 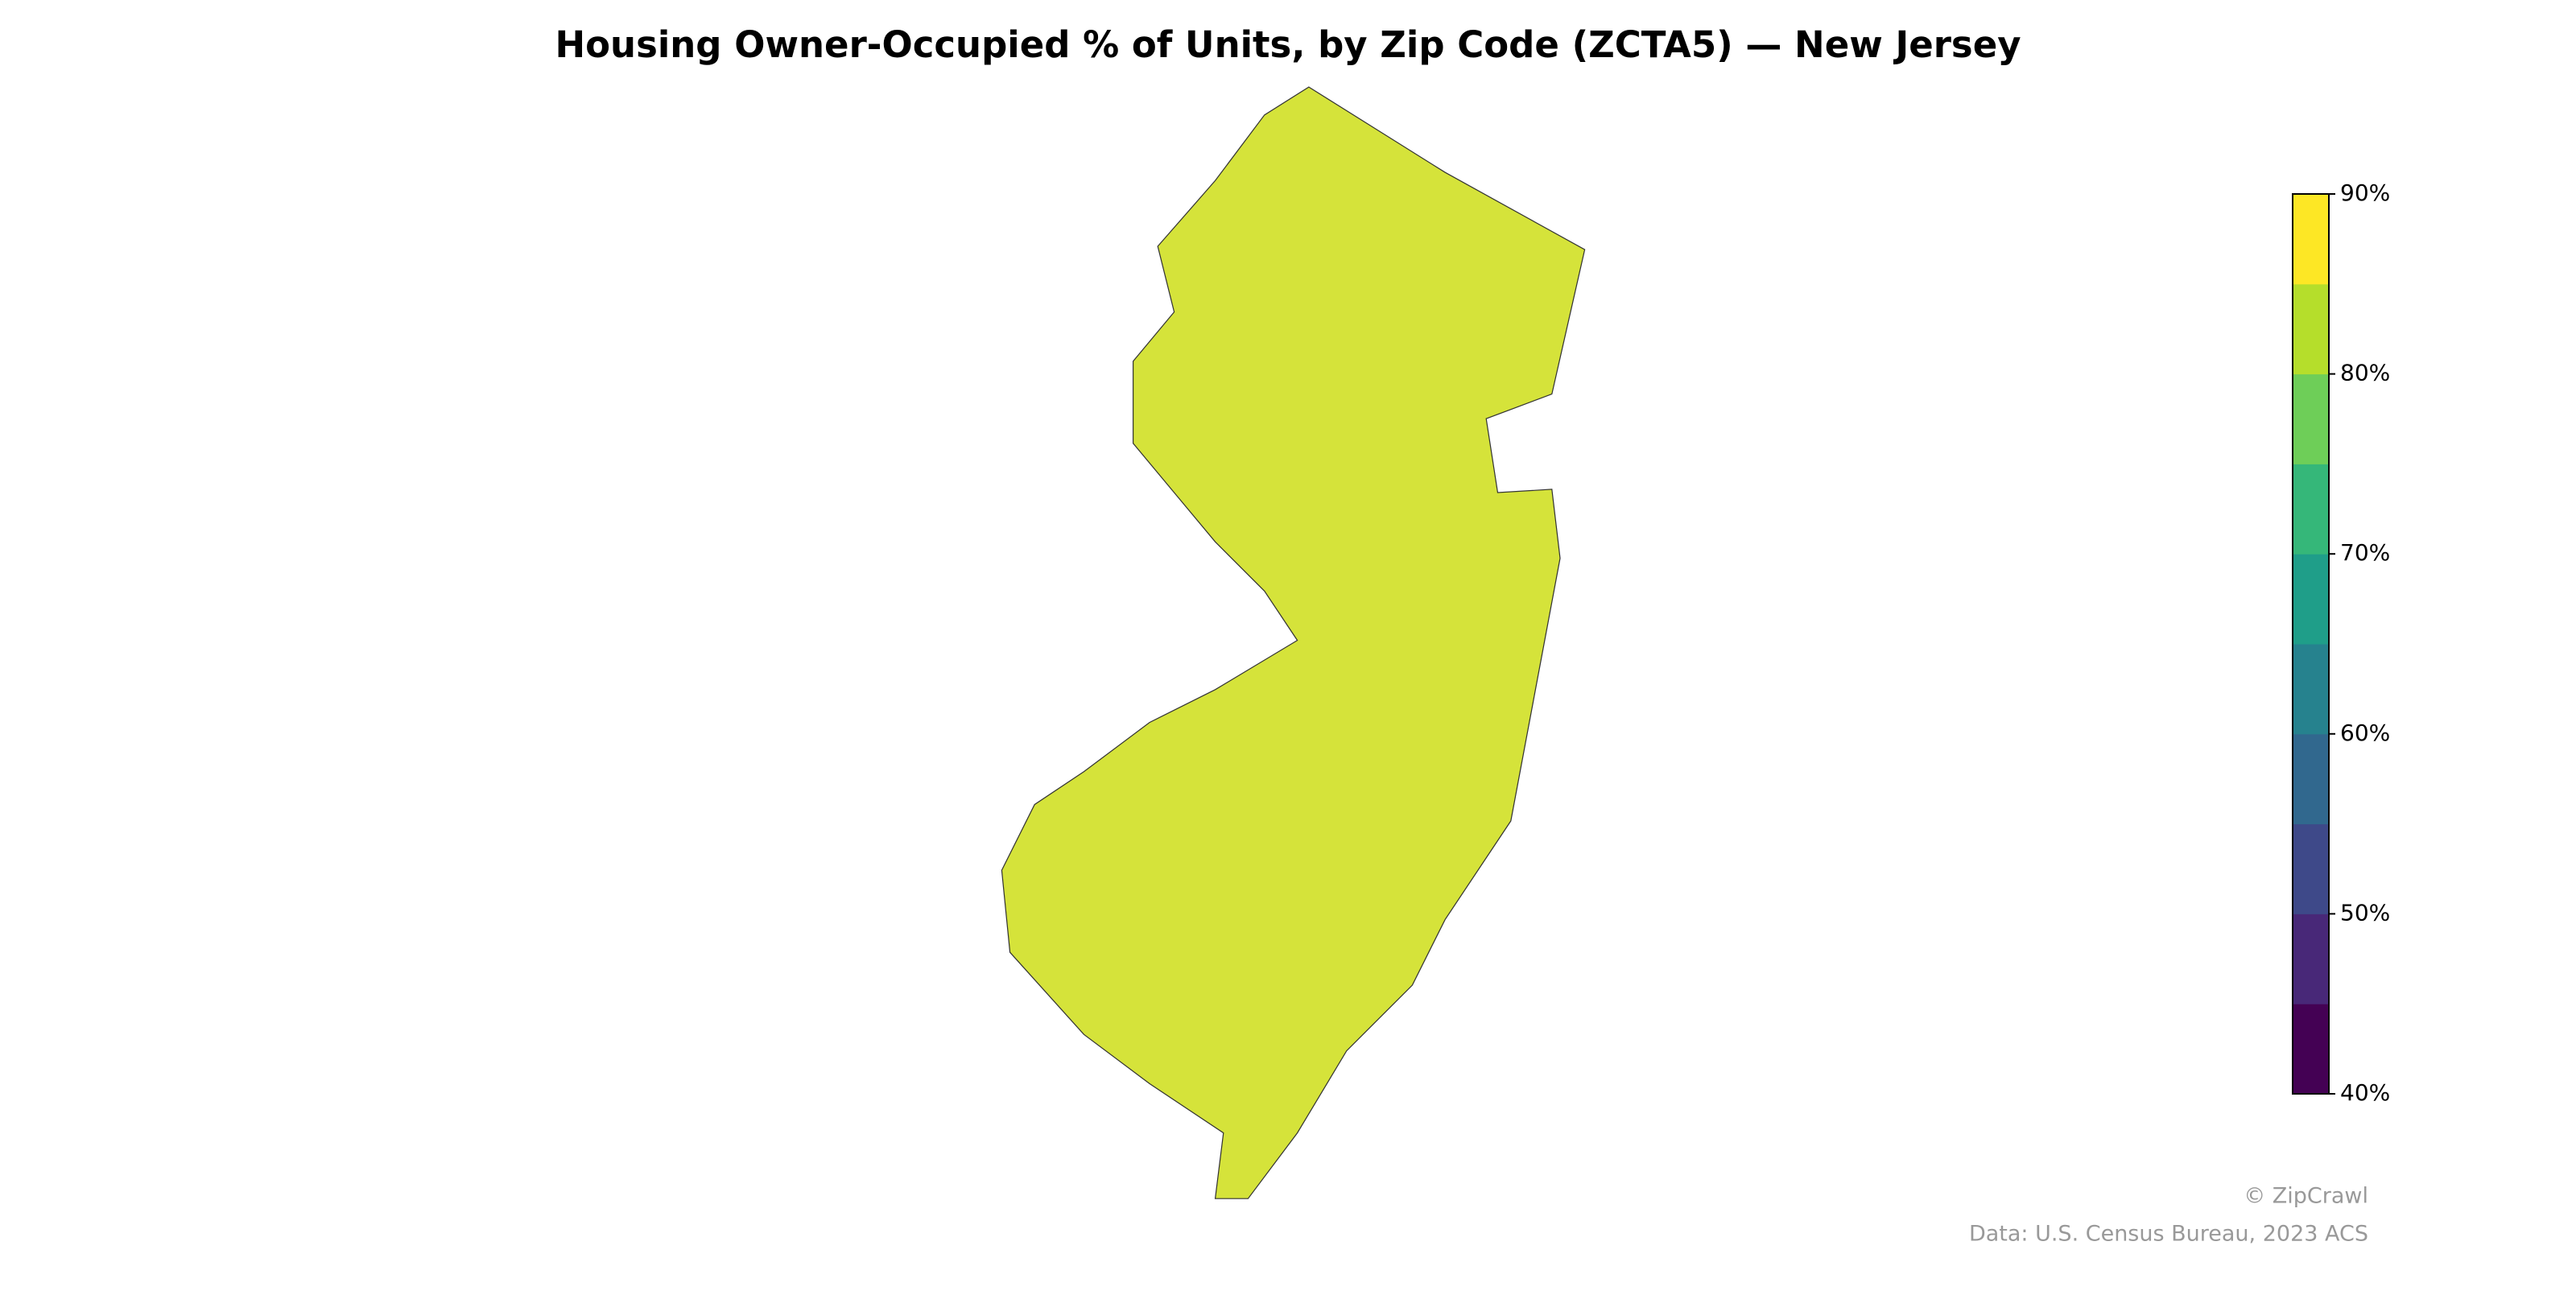 I want to click on source: Data: U.S. Census Bureau, 2023 ACS, so click(x=2168, y=1234).